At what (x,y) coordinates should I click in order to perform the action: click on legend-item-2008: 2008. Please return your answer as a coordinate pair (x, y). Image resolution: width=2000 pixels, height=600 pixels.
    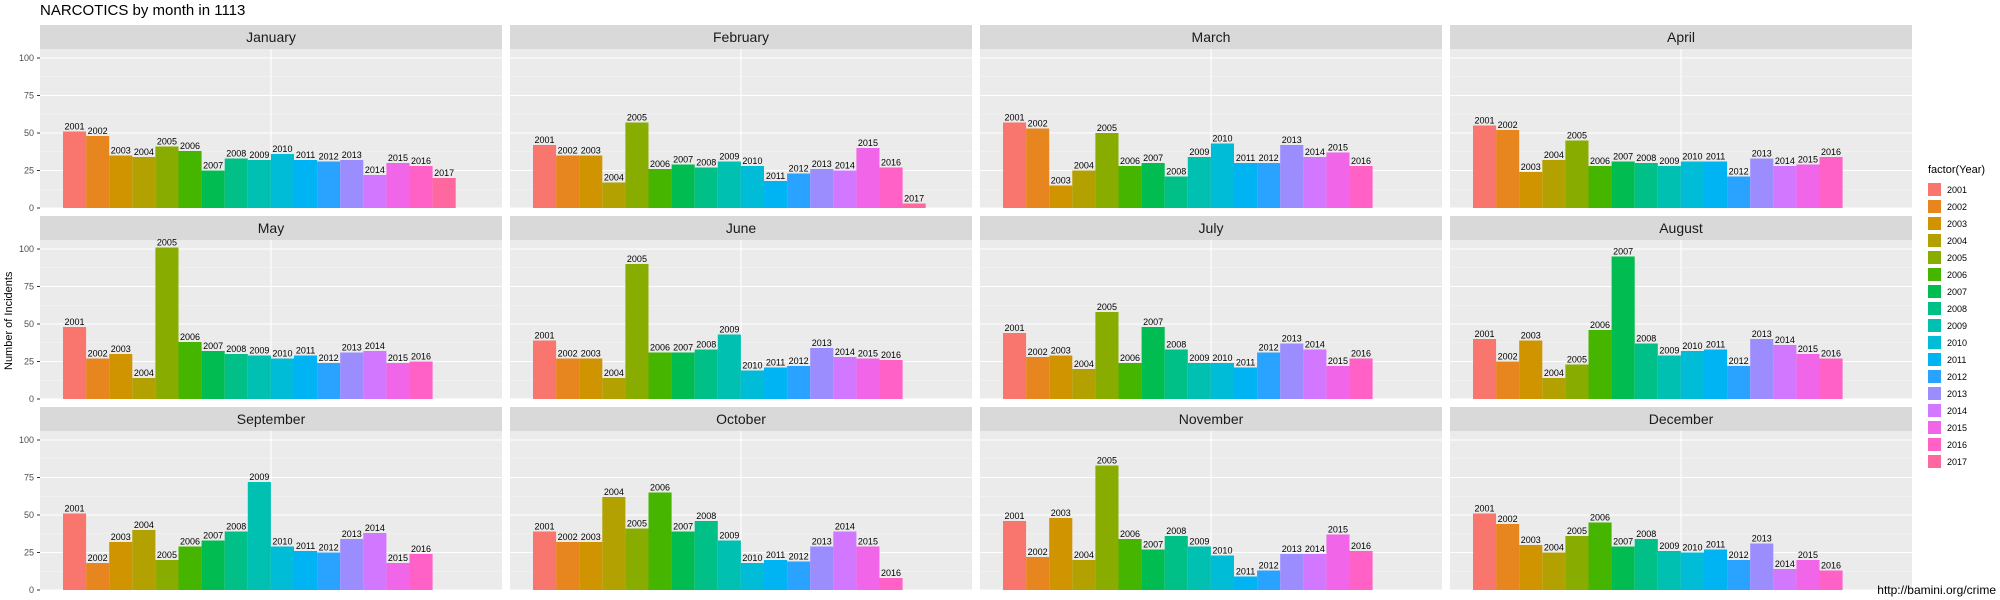
    Looking at the image, I should click on (1963, 308).